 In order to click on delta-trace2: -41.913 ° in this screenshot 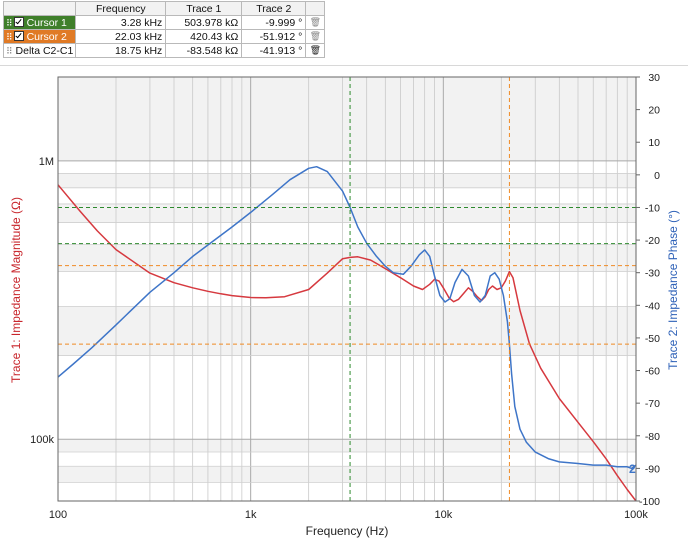, I will do `click(274, 50)`.